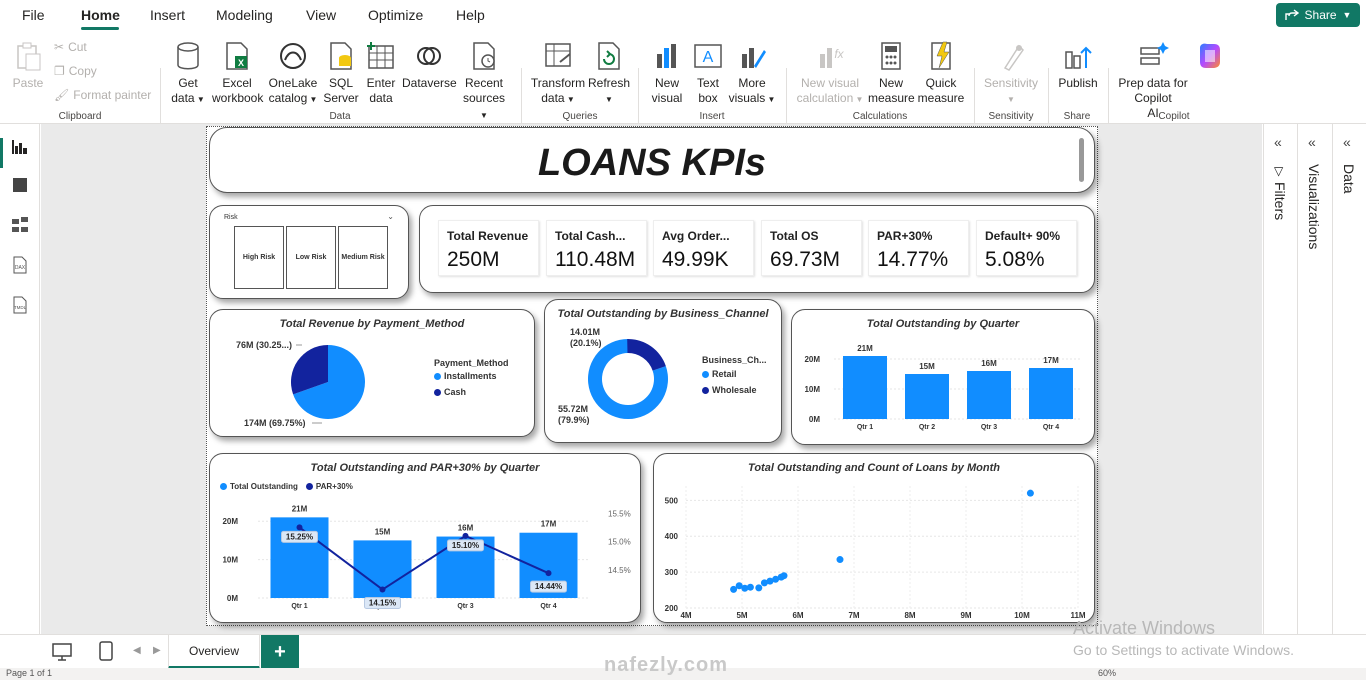  Describe the element at coordinates (280, 652) in the screenshot. I see `add-page-button: +` at that location.